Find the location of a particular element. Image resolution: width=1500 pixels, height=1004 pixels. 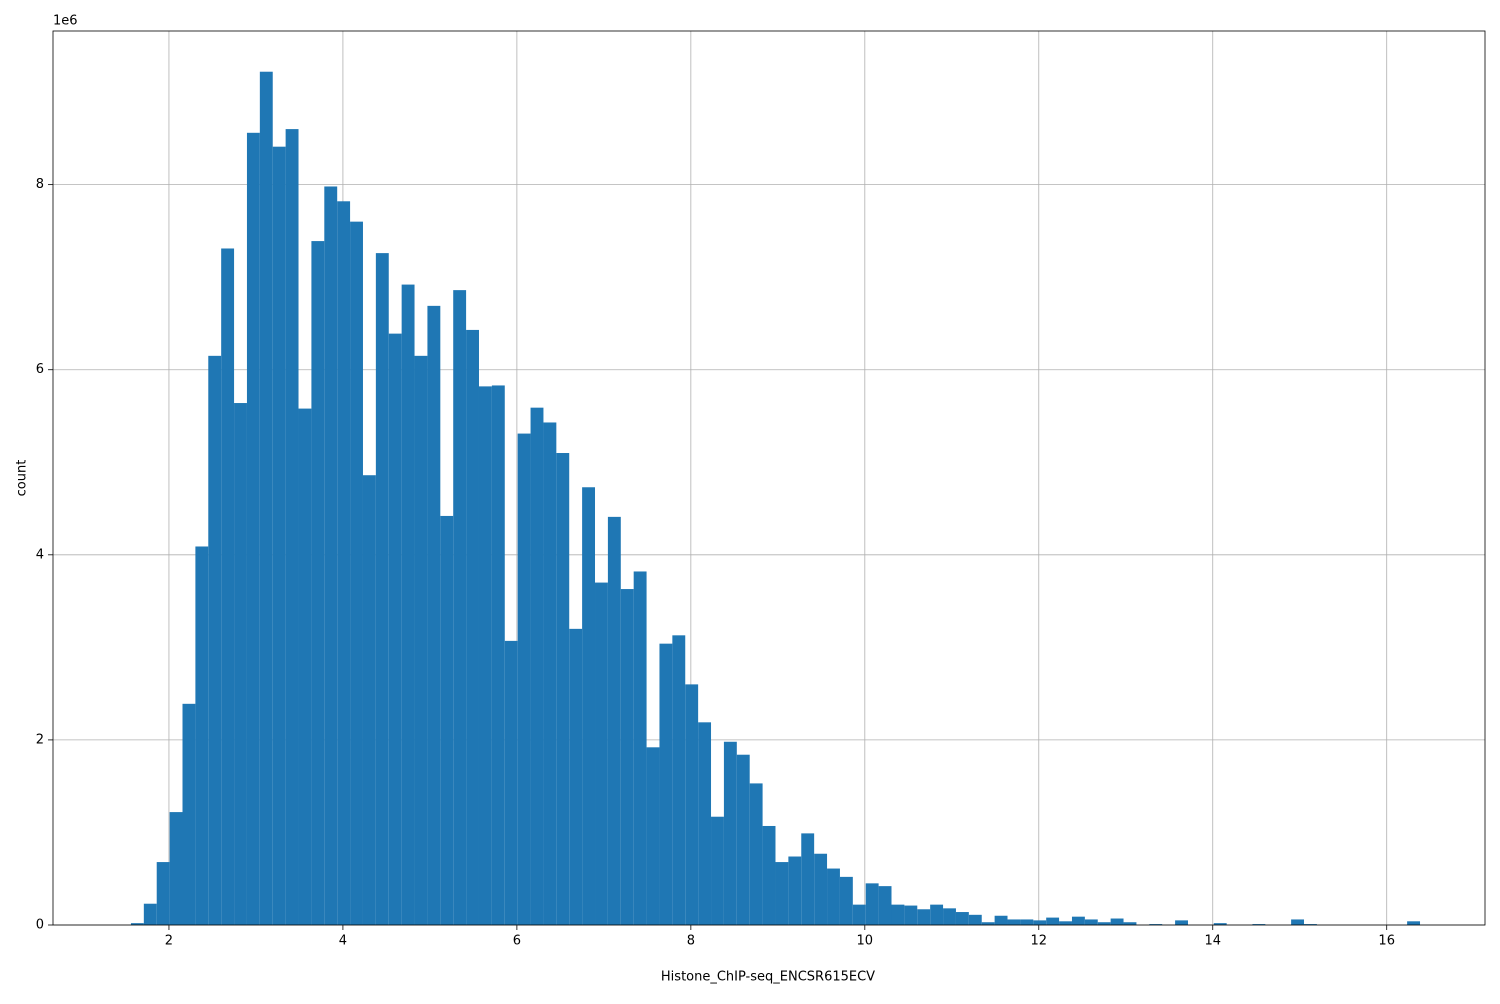

x-axis-label: Histone_ChIP-seq_ENCSR615ECV is located at coordinates (768, 977).